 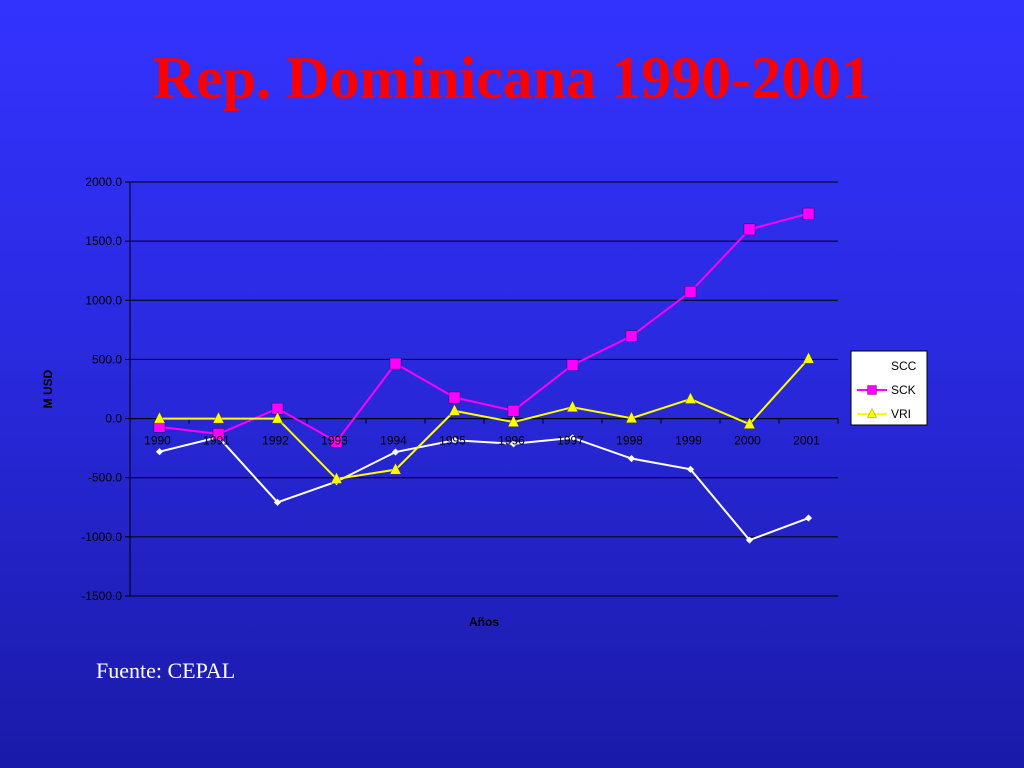 I want to click on data-point-vri-1993, so click(x=336, y=478).